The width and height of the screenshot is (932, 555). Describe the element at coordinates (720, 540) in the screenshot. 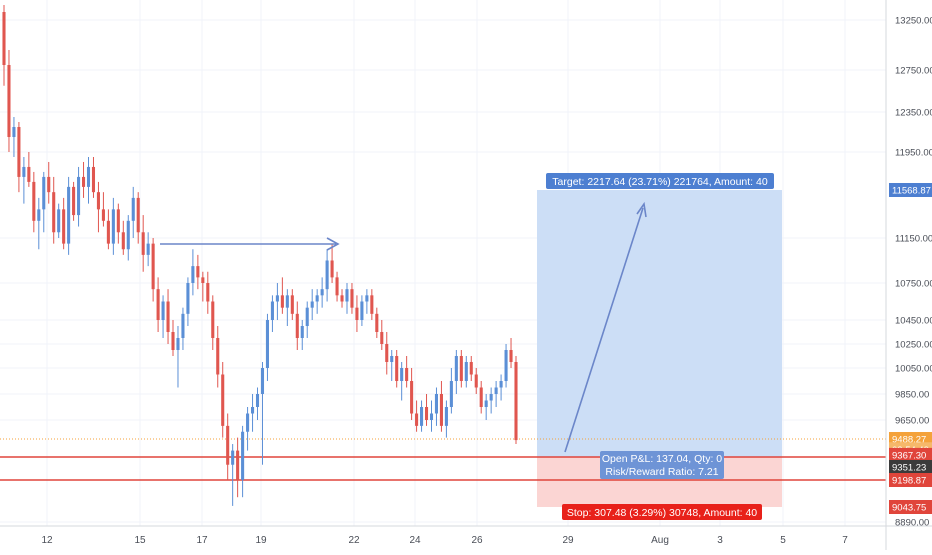

I see `x-tick-label: 3` at that location.